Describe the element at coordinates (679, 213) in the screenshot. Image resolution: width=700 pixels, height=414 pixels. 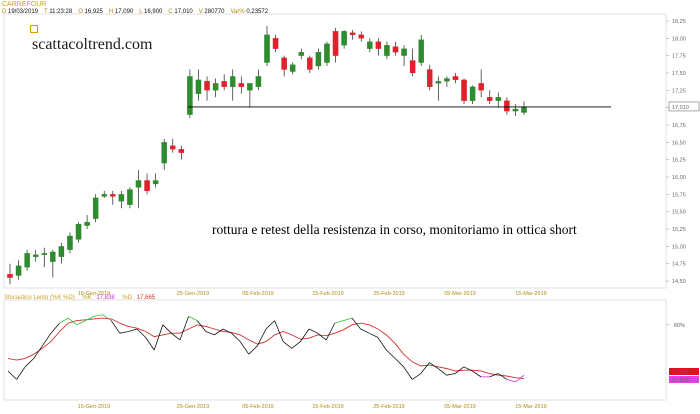
I see `price-tick-label: 15,50` at that location.